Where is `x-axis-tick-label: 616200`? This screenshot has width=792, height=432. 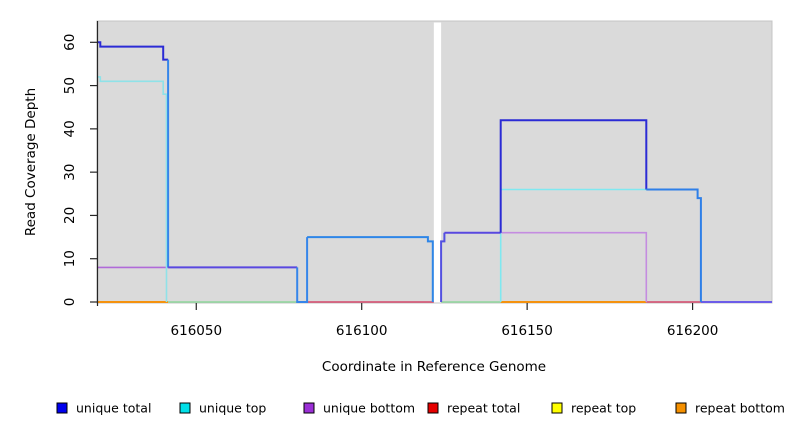 x-axis-tick-label: 616200 is located at coordinates (693, 331).